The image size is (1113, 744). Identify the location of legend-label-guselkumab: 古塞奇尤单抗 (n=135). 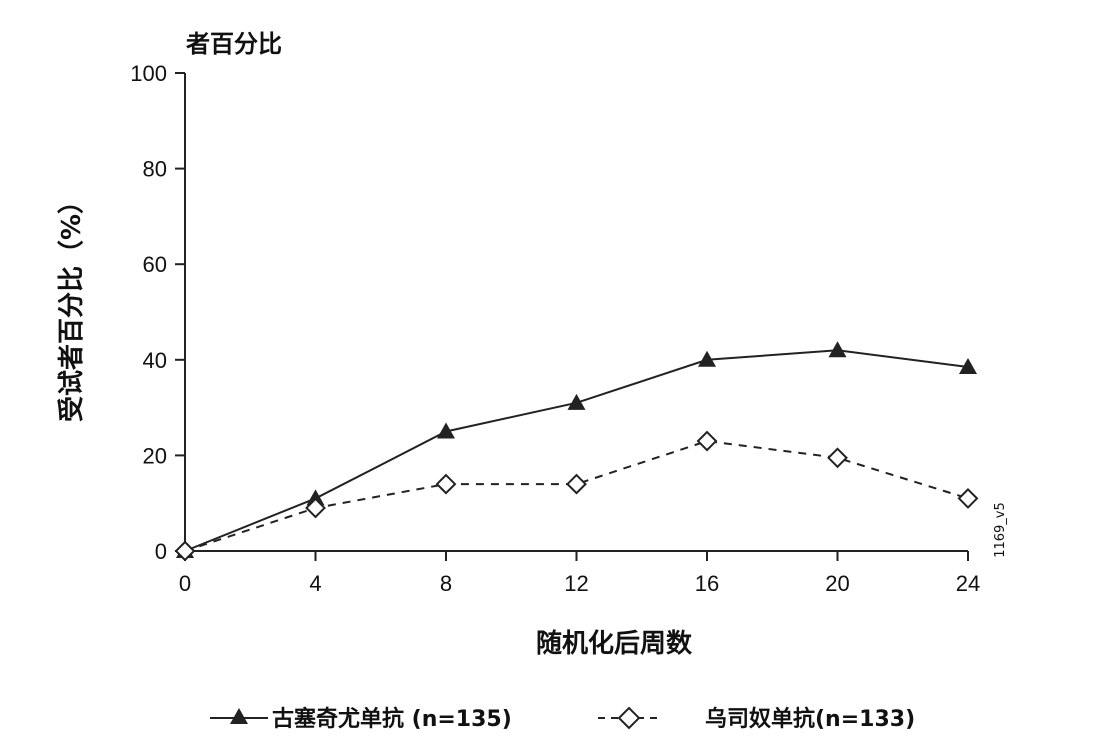
(392, 719).